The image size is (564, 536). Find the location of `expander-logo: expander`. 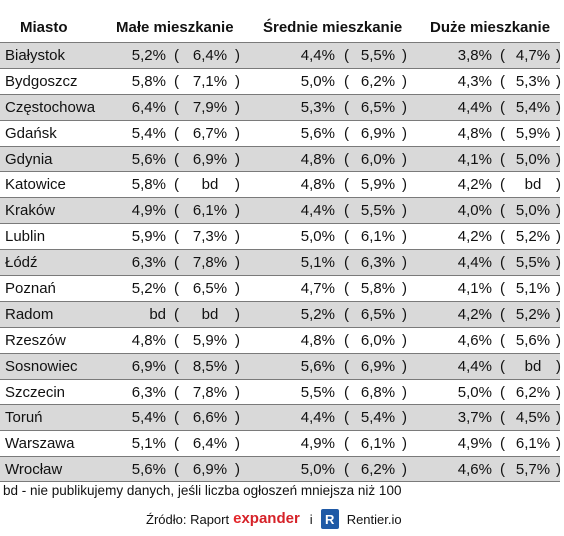

expander-logo: expander is located at coordinates (266, 518).